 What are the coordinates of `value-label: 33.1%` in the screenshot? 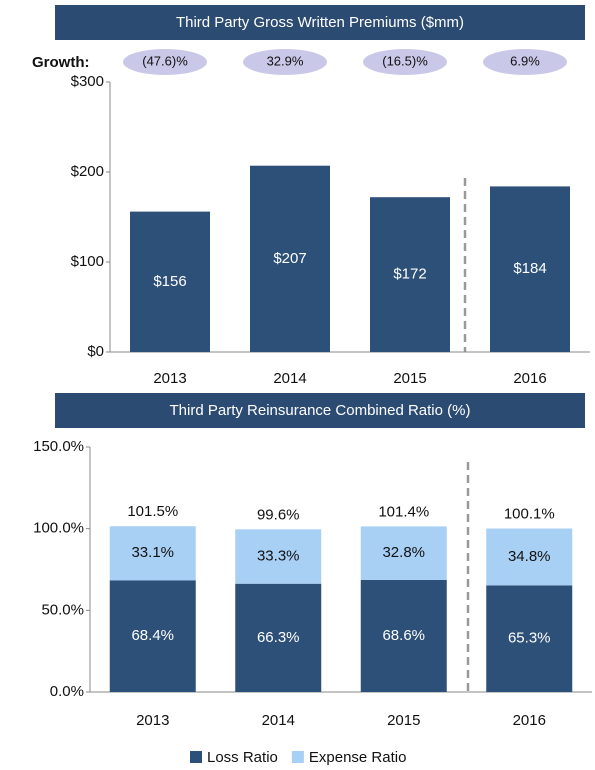 It's located at (152, 552).